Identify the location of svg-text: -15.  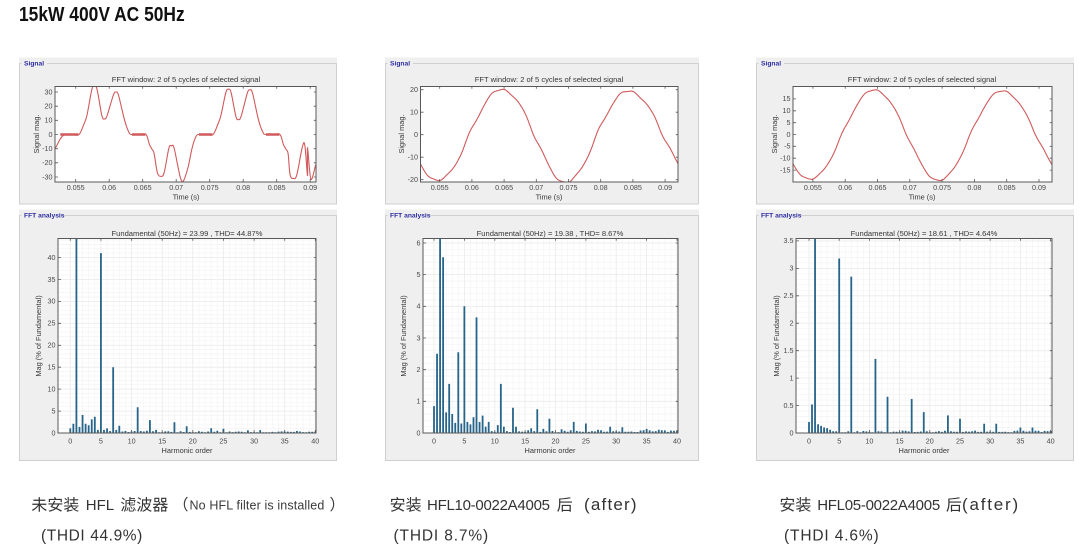
(785, 169).